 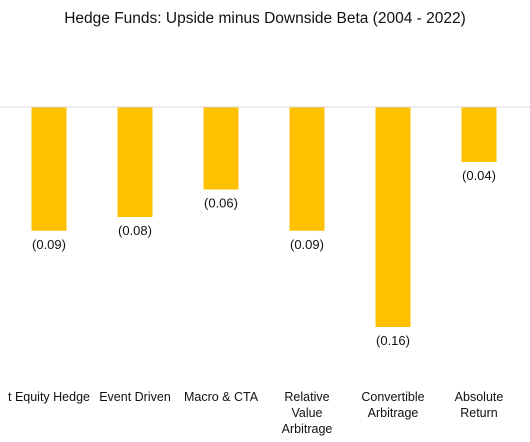 I want to click on category-label-1: Event Driven, so click(x=135, y=397).